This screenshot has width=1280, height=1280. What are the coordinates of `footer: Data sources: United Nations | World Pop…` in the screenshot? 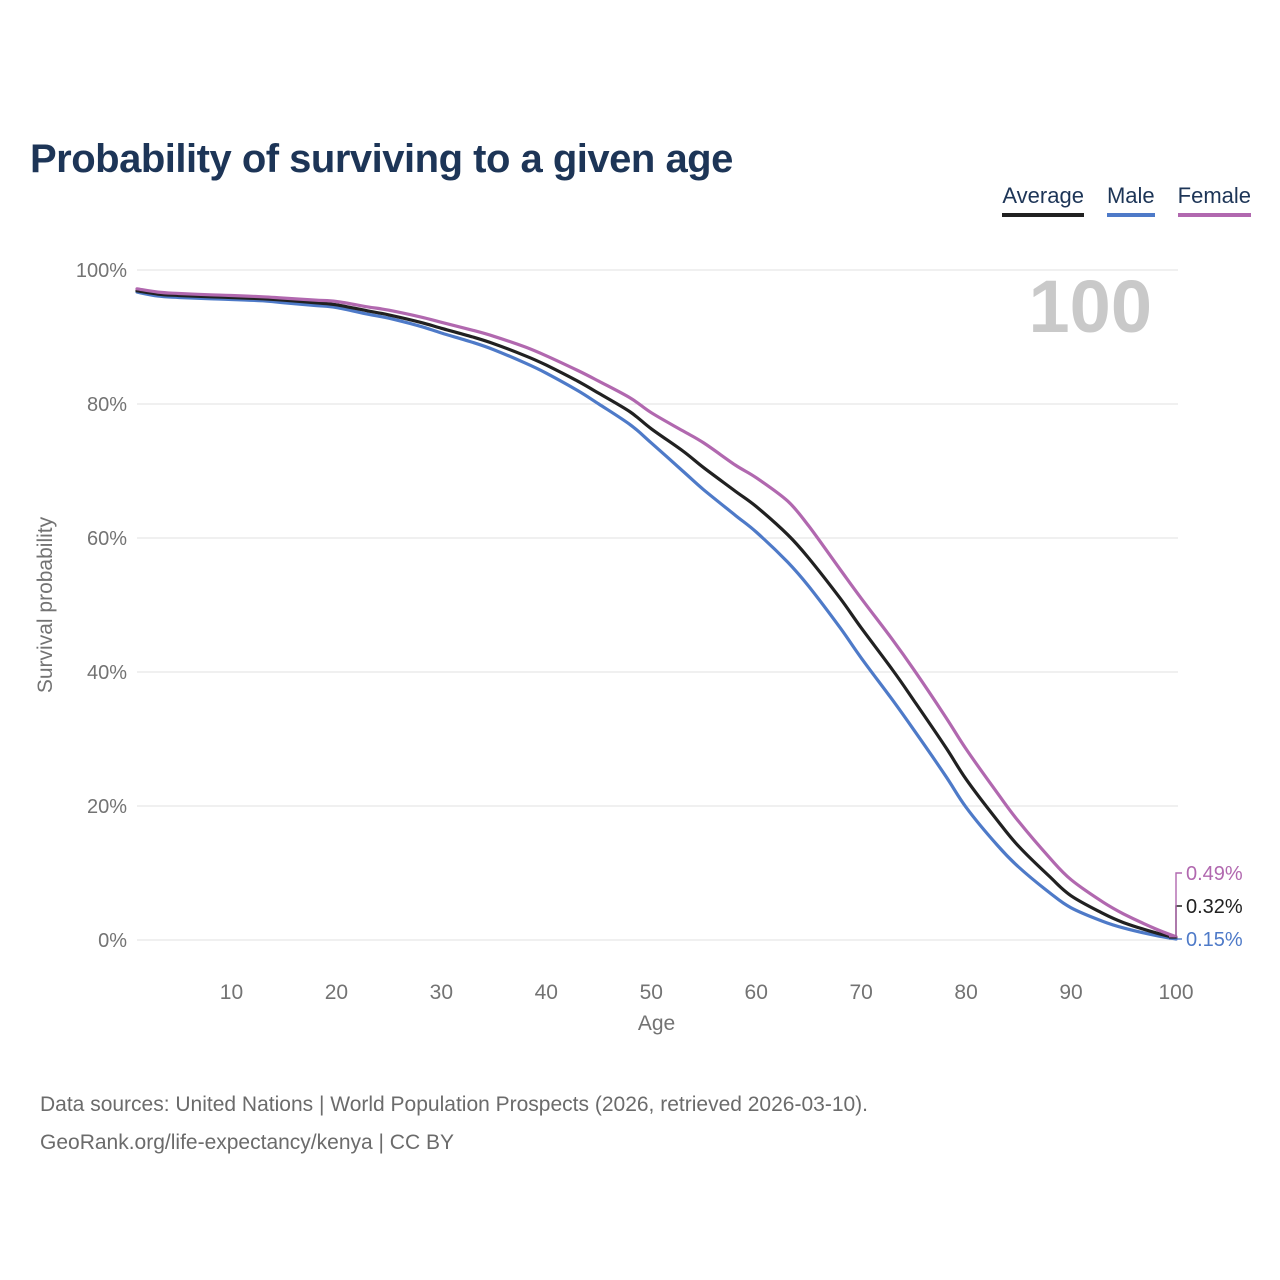 It's located at (454, 1124).